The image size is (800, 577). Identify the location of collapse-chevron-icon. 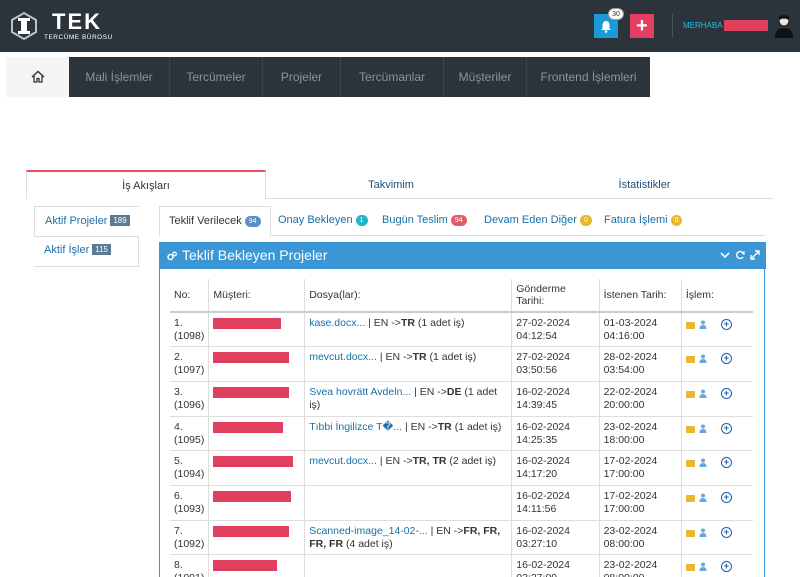
(725, 255).